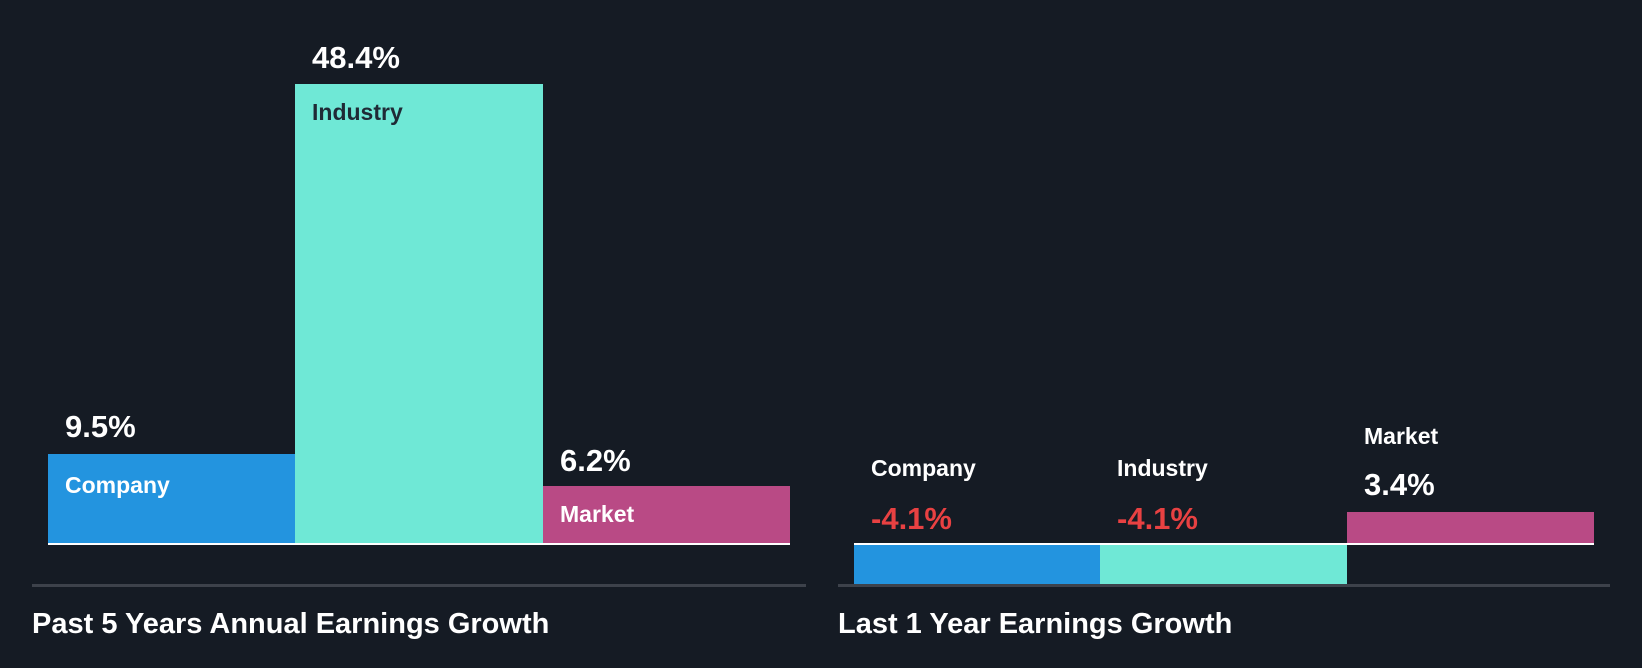 This screenshot has width=1642, height=668. Describe the element at coordinates (356, 57) in the screenshot. I see `value-industry: 48.4%` at that location.